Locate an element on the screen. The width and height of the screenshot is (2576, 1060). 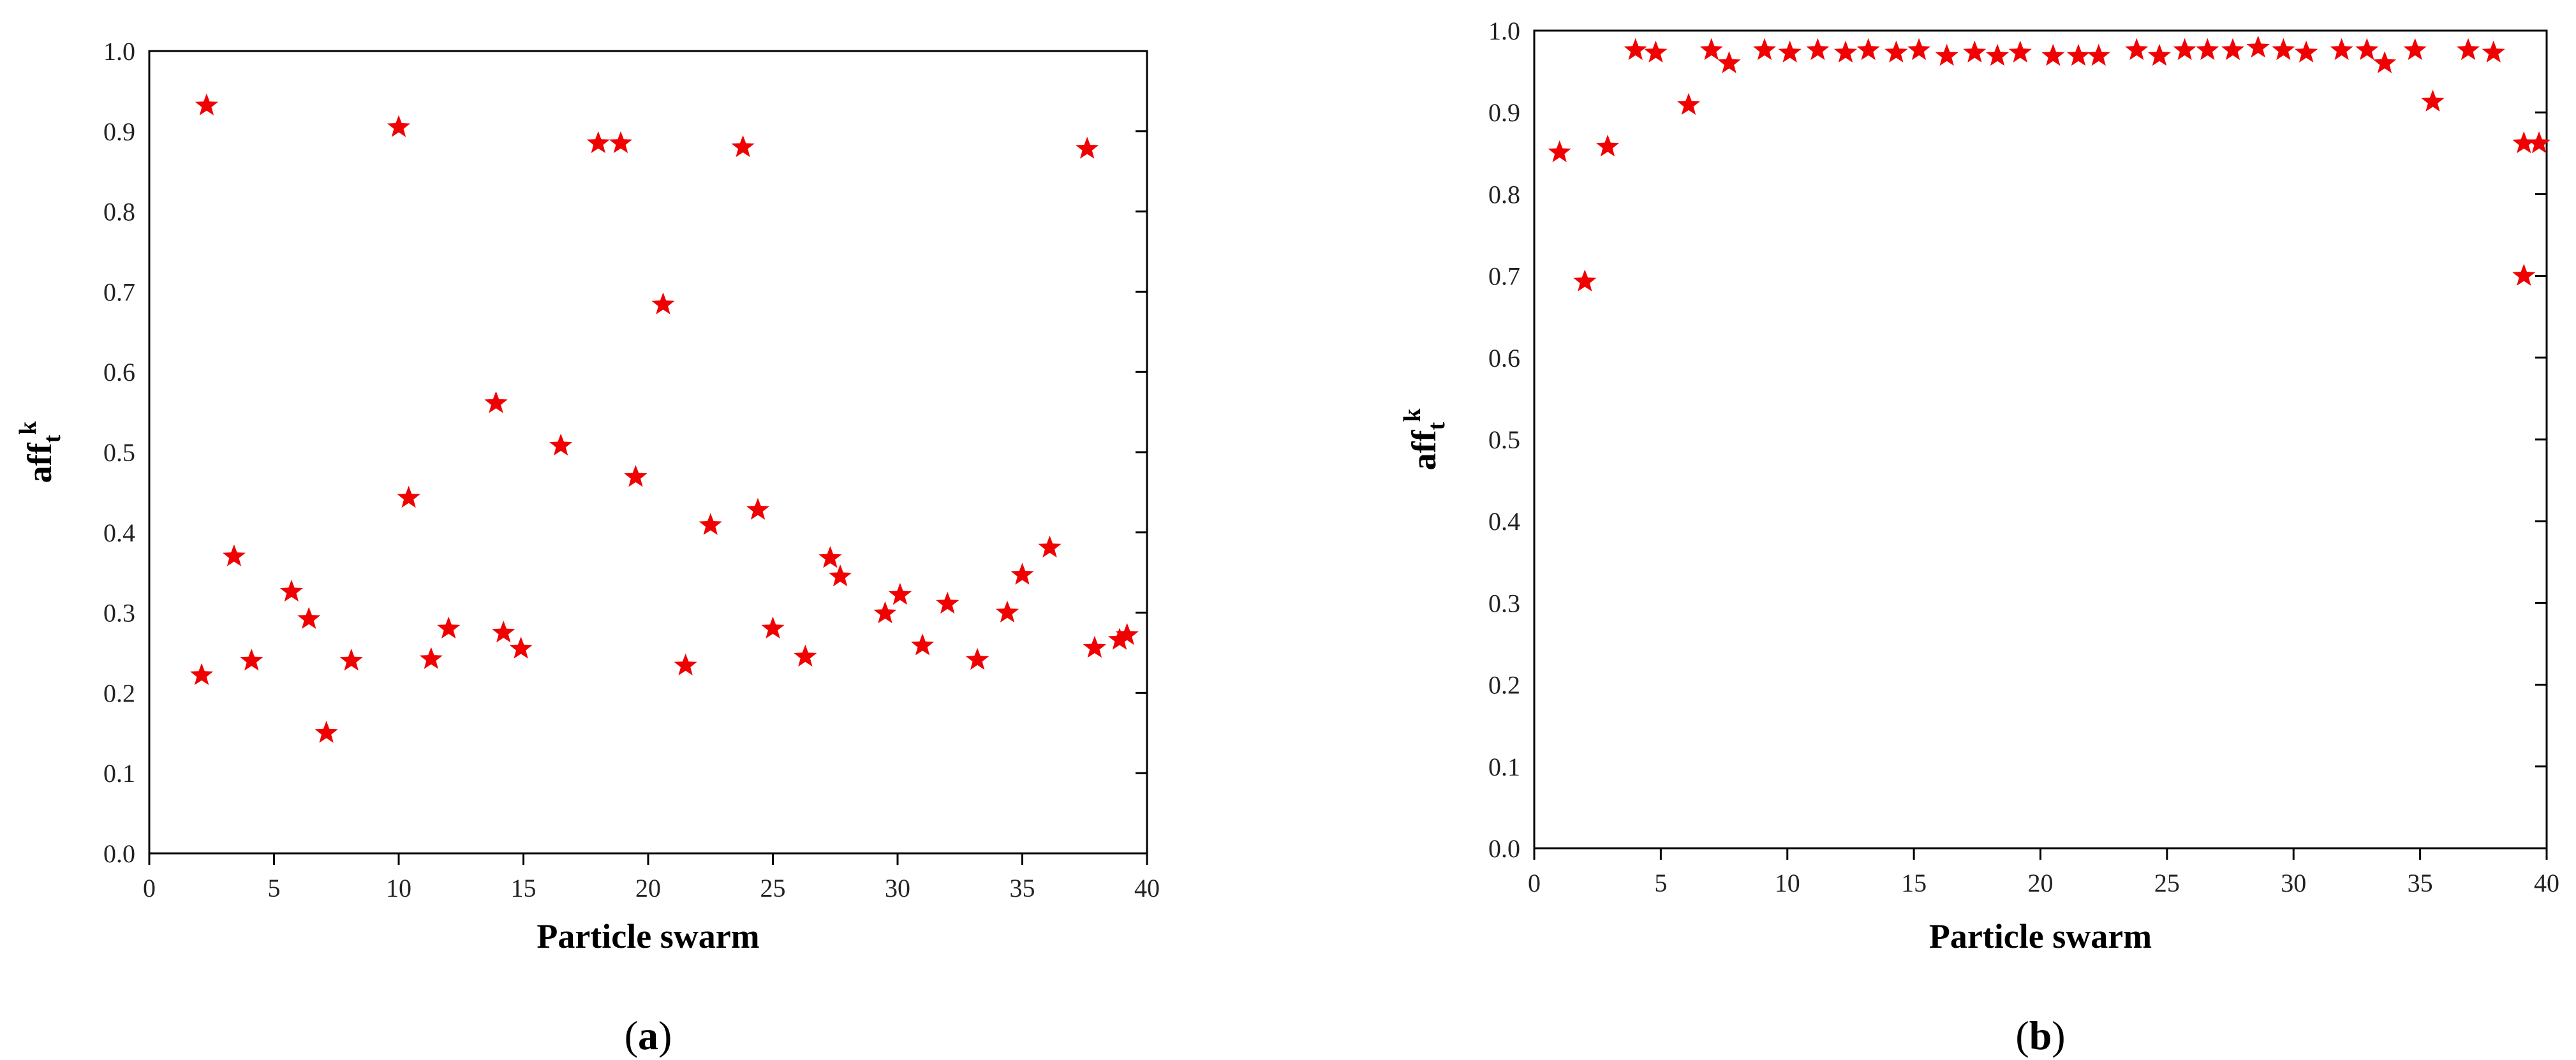
panel-label: (b) is located at coordinates (2040, 1035).